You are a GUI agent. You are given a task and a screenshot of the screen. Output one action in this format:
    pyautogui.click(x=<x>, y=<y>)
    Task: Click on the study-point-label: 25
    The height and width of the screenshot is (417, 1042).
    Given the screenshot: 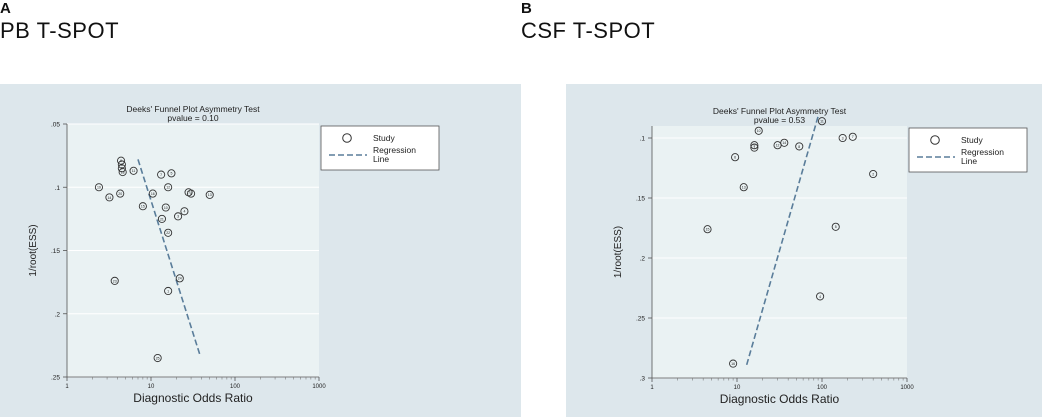 What is the action you would take?
    pyautogui.click(x=158, y=358)
    